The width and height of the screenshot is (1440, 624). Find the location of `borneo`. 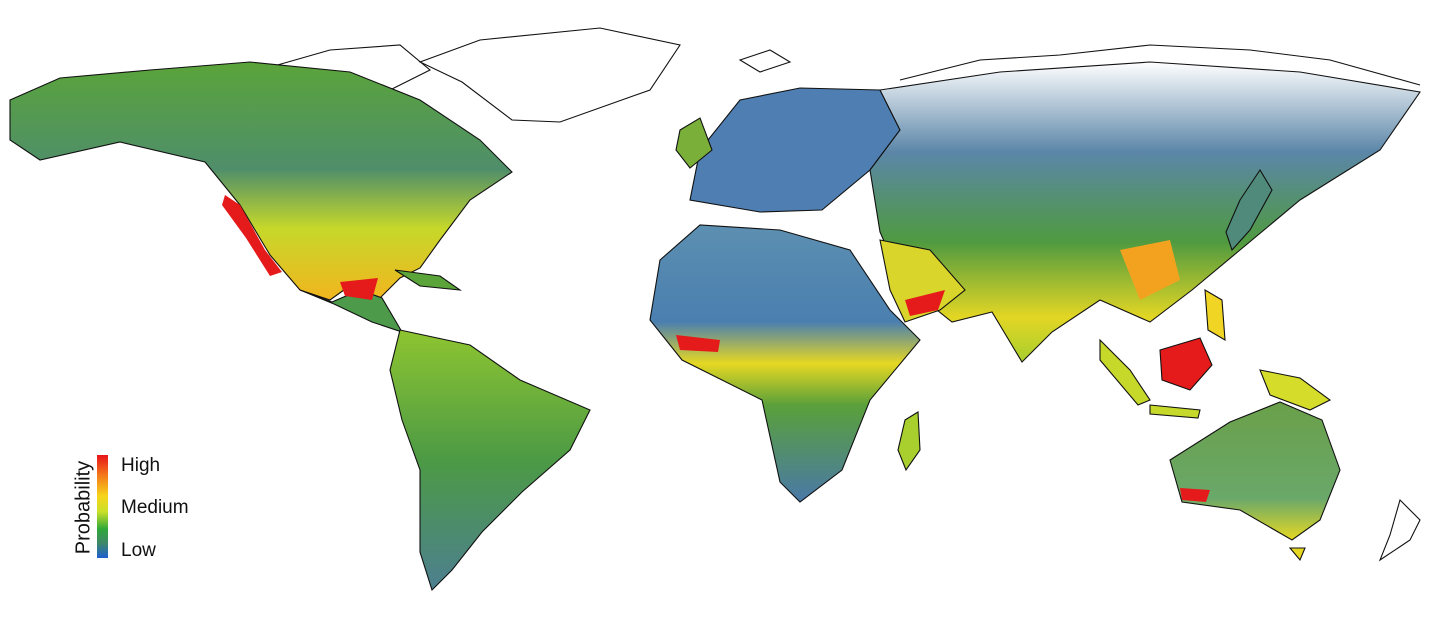

borneo is located at coordinates (1186, 364).